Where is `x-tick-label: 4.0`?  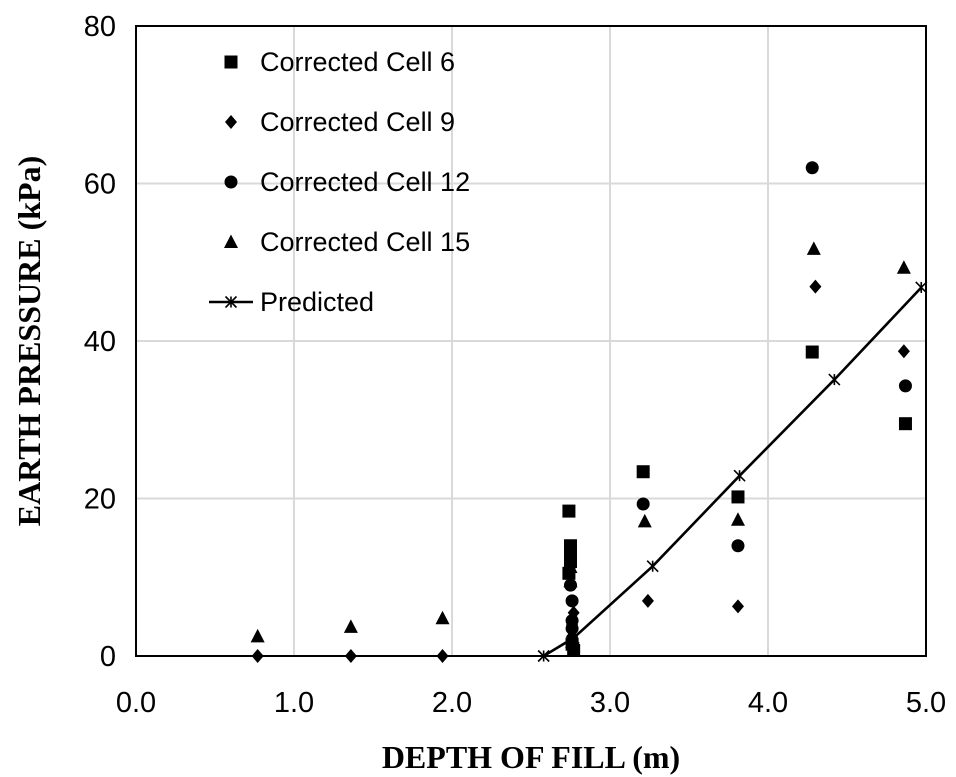 x-tick-label: 4.0 is located at coordinates (768, 703).